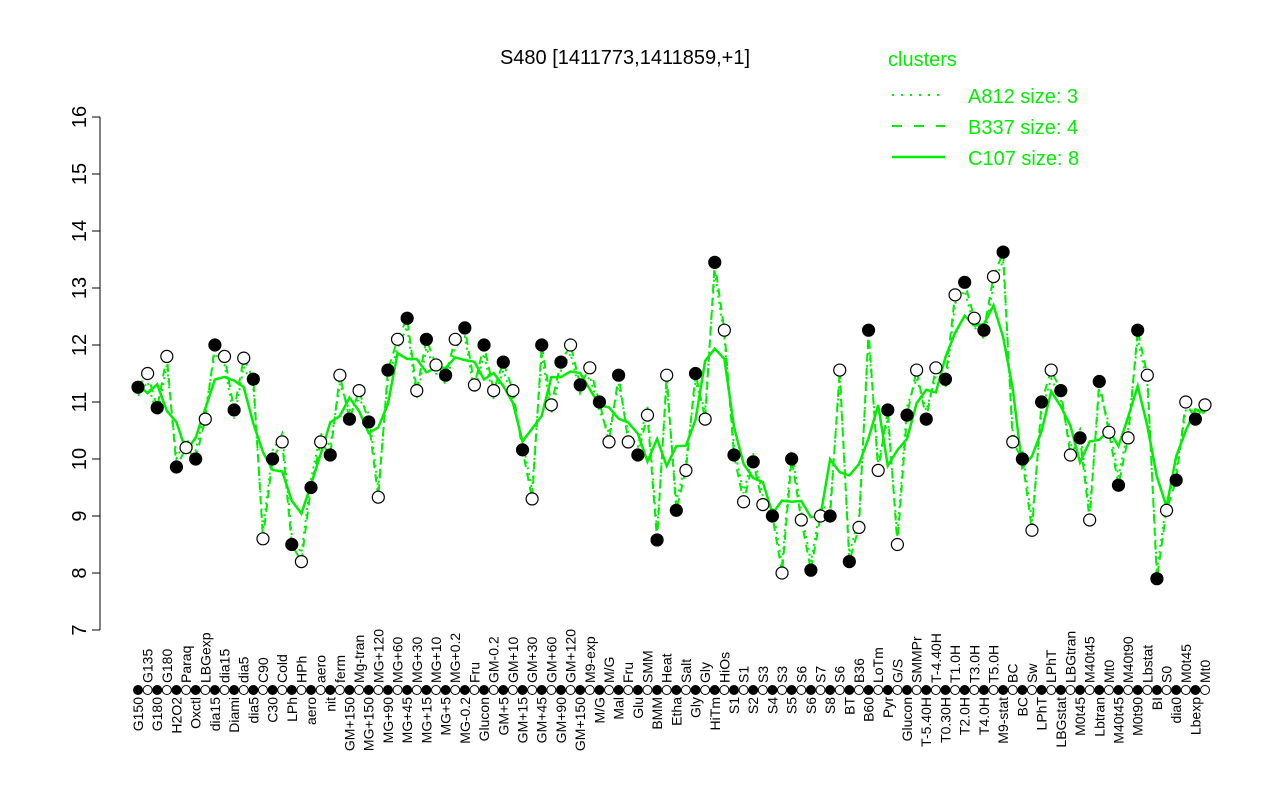 The height and width of the screenshot is (800, 1280). Describe the element at coordinates (1023, 97) in the screenshot. I see `legend-entry-a812: A812 size: 3` at that location.